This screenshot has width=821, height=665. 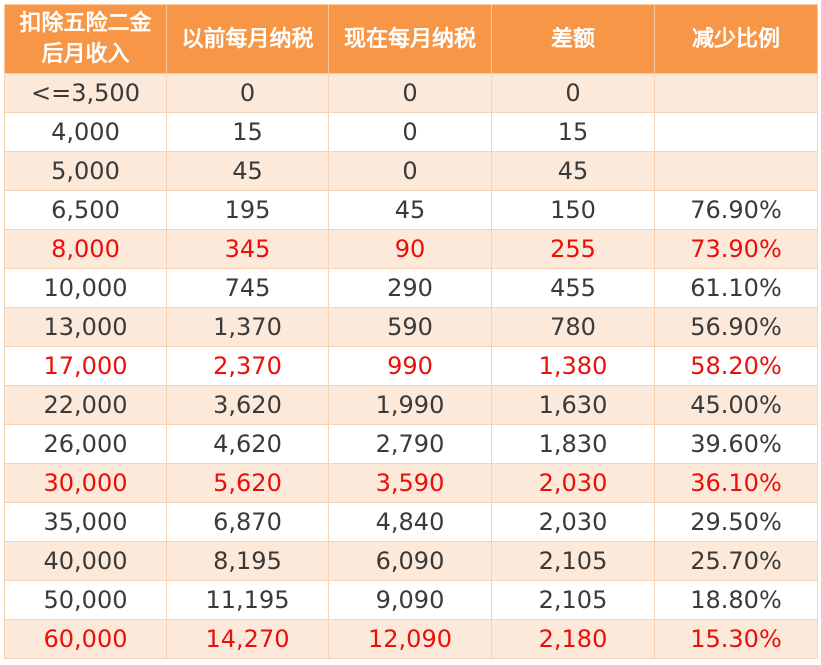 I want to click on income-cell: 60,000, so click(x=85, y=639).